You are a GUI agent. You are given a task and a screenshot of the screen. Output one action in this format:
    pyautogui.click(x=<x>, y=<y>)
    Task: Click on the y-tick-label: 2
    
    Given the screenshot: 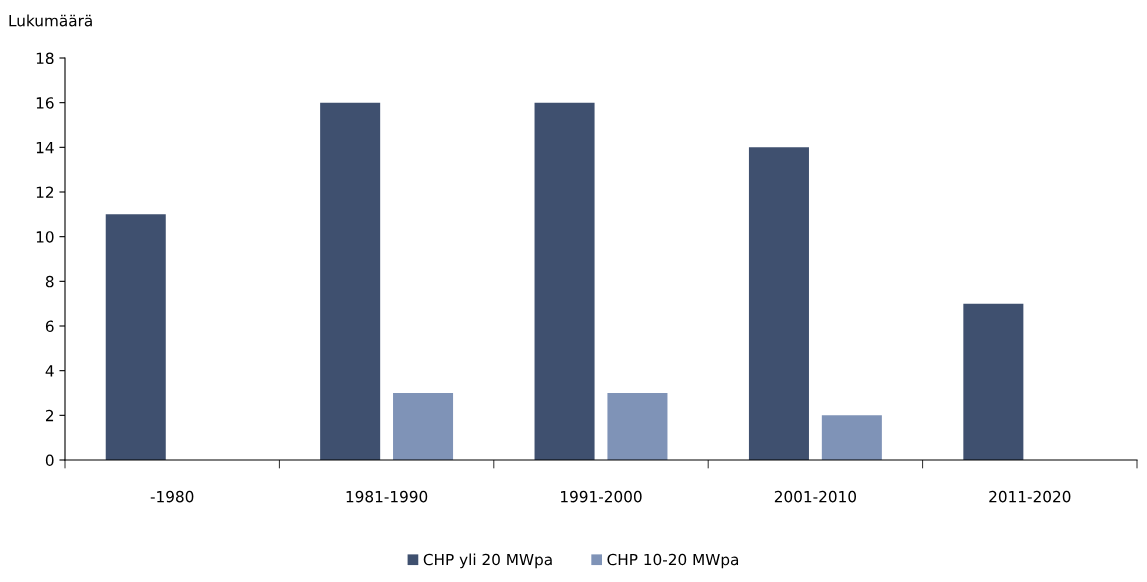 What is the action you would take?
    pyautogui.click(x=49, y=415)
    